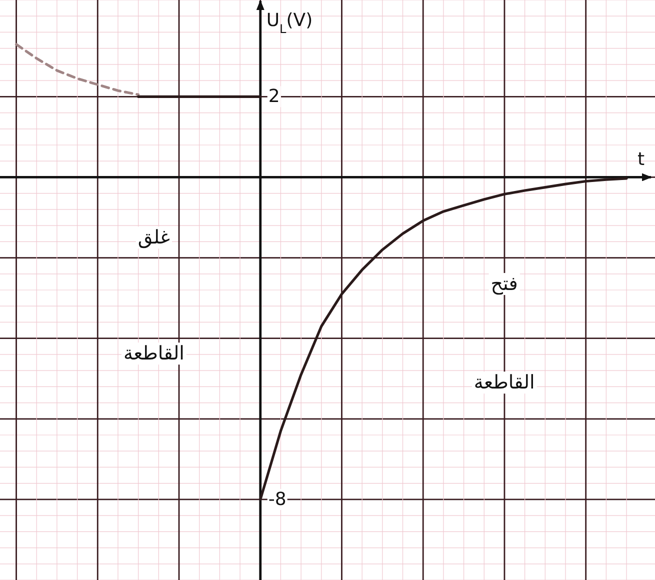 This screenshot has width=655, height=580. What do you see at coordinates (274, 97) in the screenshot?
I see `y-tick-label: 2` at bounding box center [274, 97].